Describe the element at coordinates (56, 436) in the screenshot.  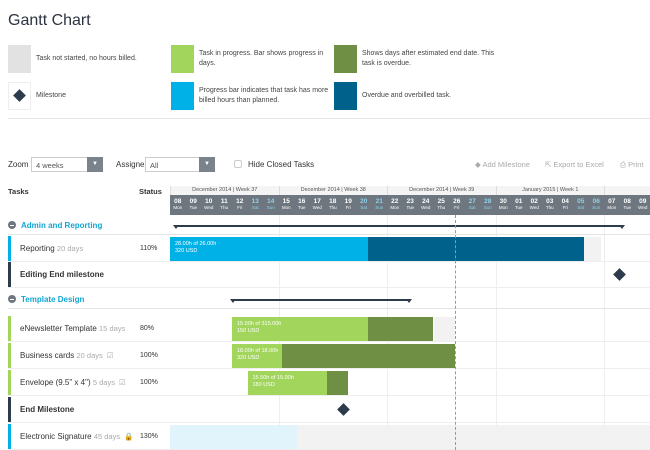
I see `task-title: Electronic Signature` at that location.